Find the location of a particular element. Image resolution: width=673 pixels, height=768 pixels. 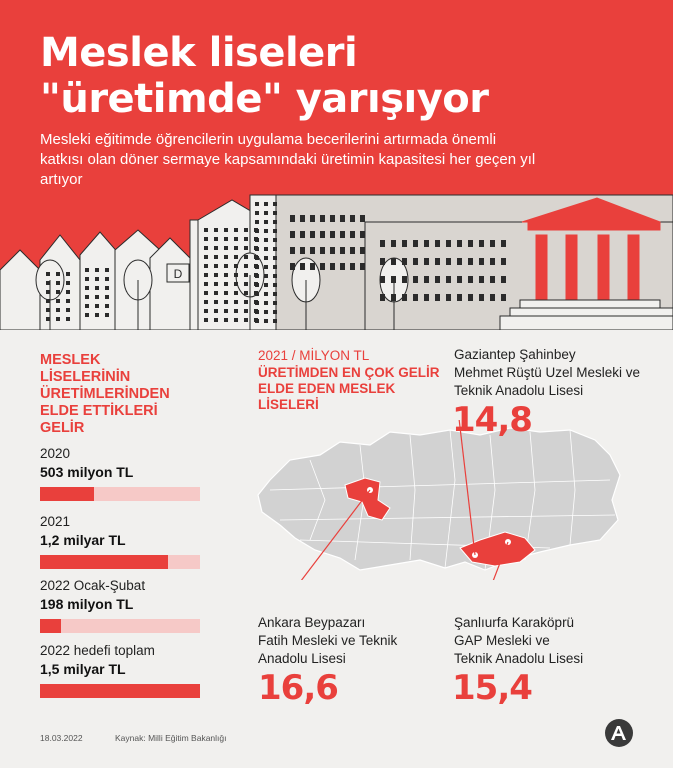

turkey-map is located at coordinates (439, 500).